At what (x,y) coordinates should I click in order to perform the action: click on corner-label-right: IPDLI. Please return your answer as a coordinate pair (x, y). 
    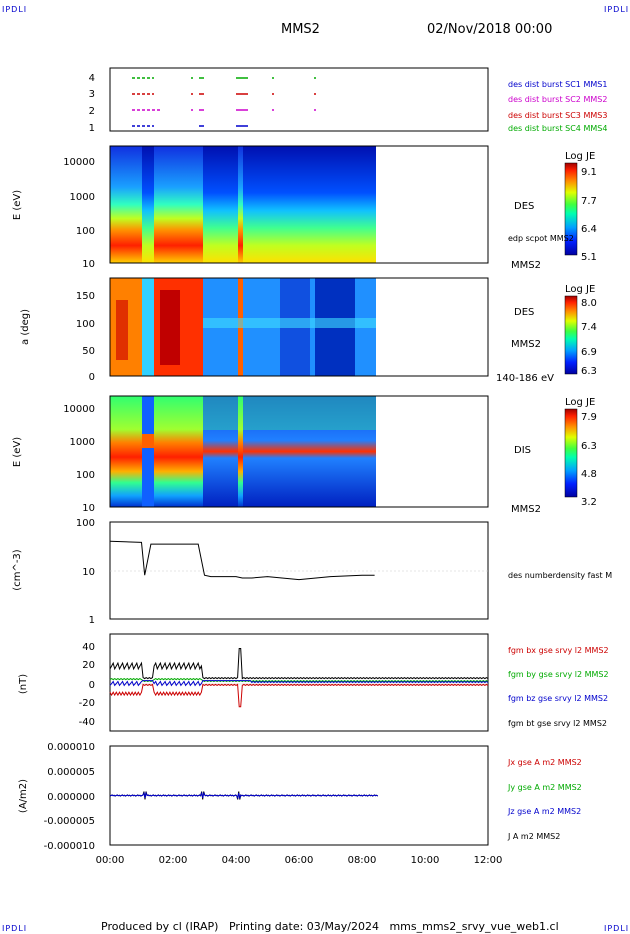
    Looking at the image, I should click on (617, 9).